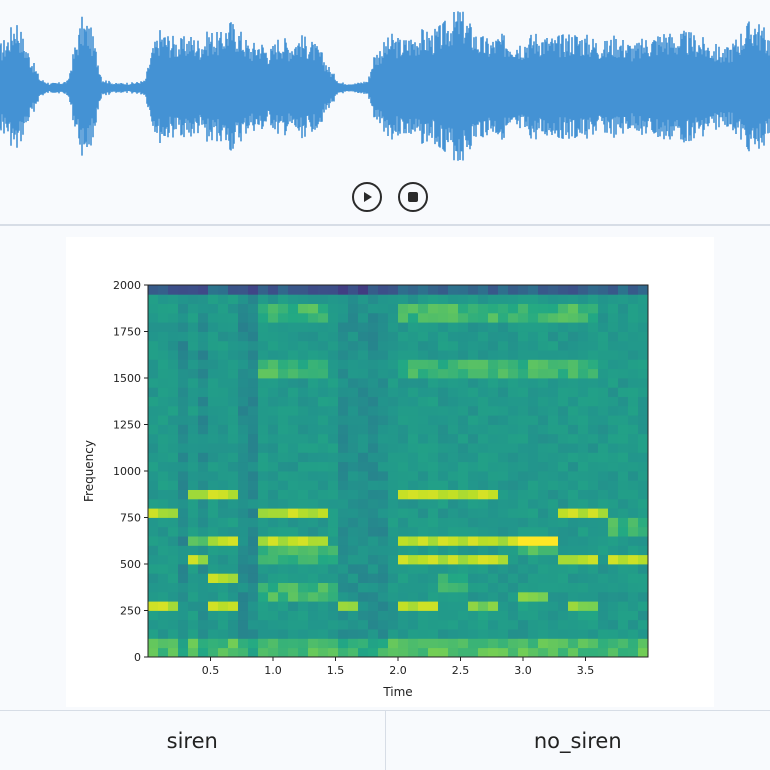 The height and width of the screenshot is (770, 770). I want to click on label-options: siren no_siren, so click(385, 740).